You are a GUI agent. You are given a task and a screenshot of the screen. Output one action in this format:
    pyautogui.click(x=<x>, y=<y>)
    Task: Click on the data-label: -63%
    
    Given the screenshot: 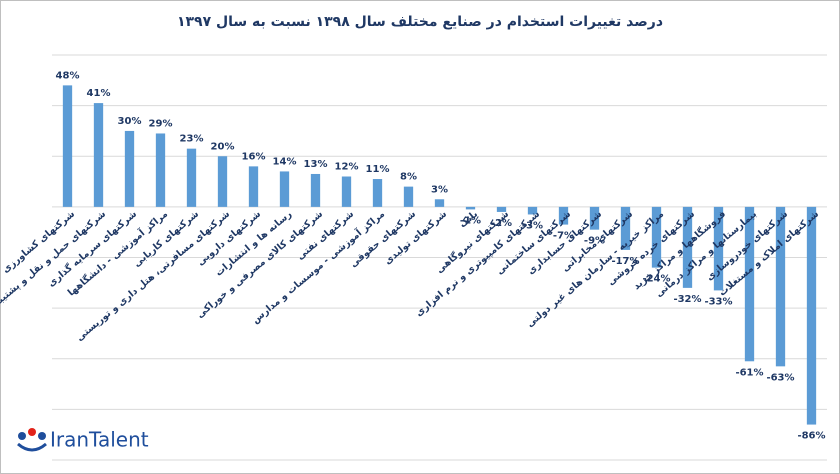 What is the action you would take?
    pyautogui.click(x=780, y=377)
    